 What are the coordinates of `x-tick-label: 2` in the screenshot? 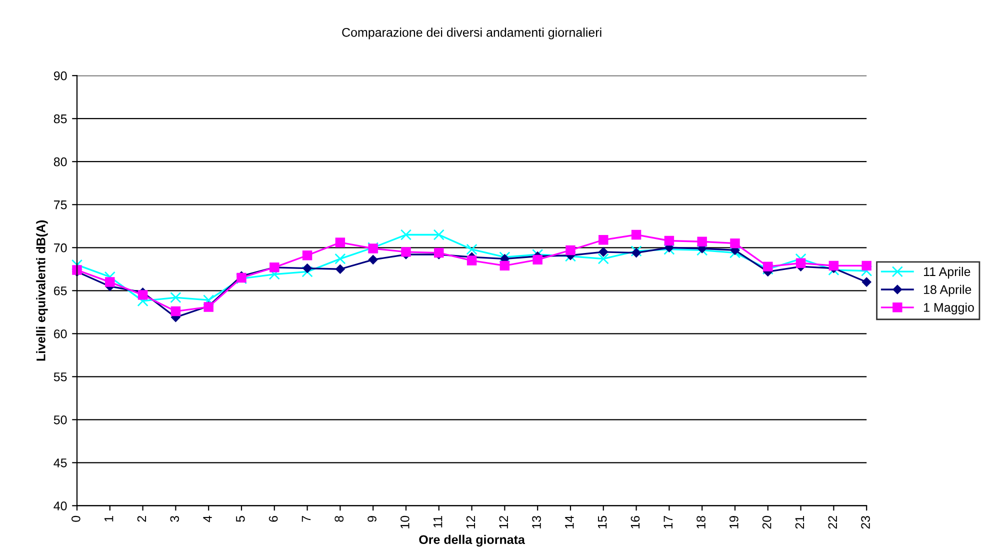 It's located at (141, 519).